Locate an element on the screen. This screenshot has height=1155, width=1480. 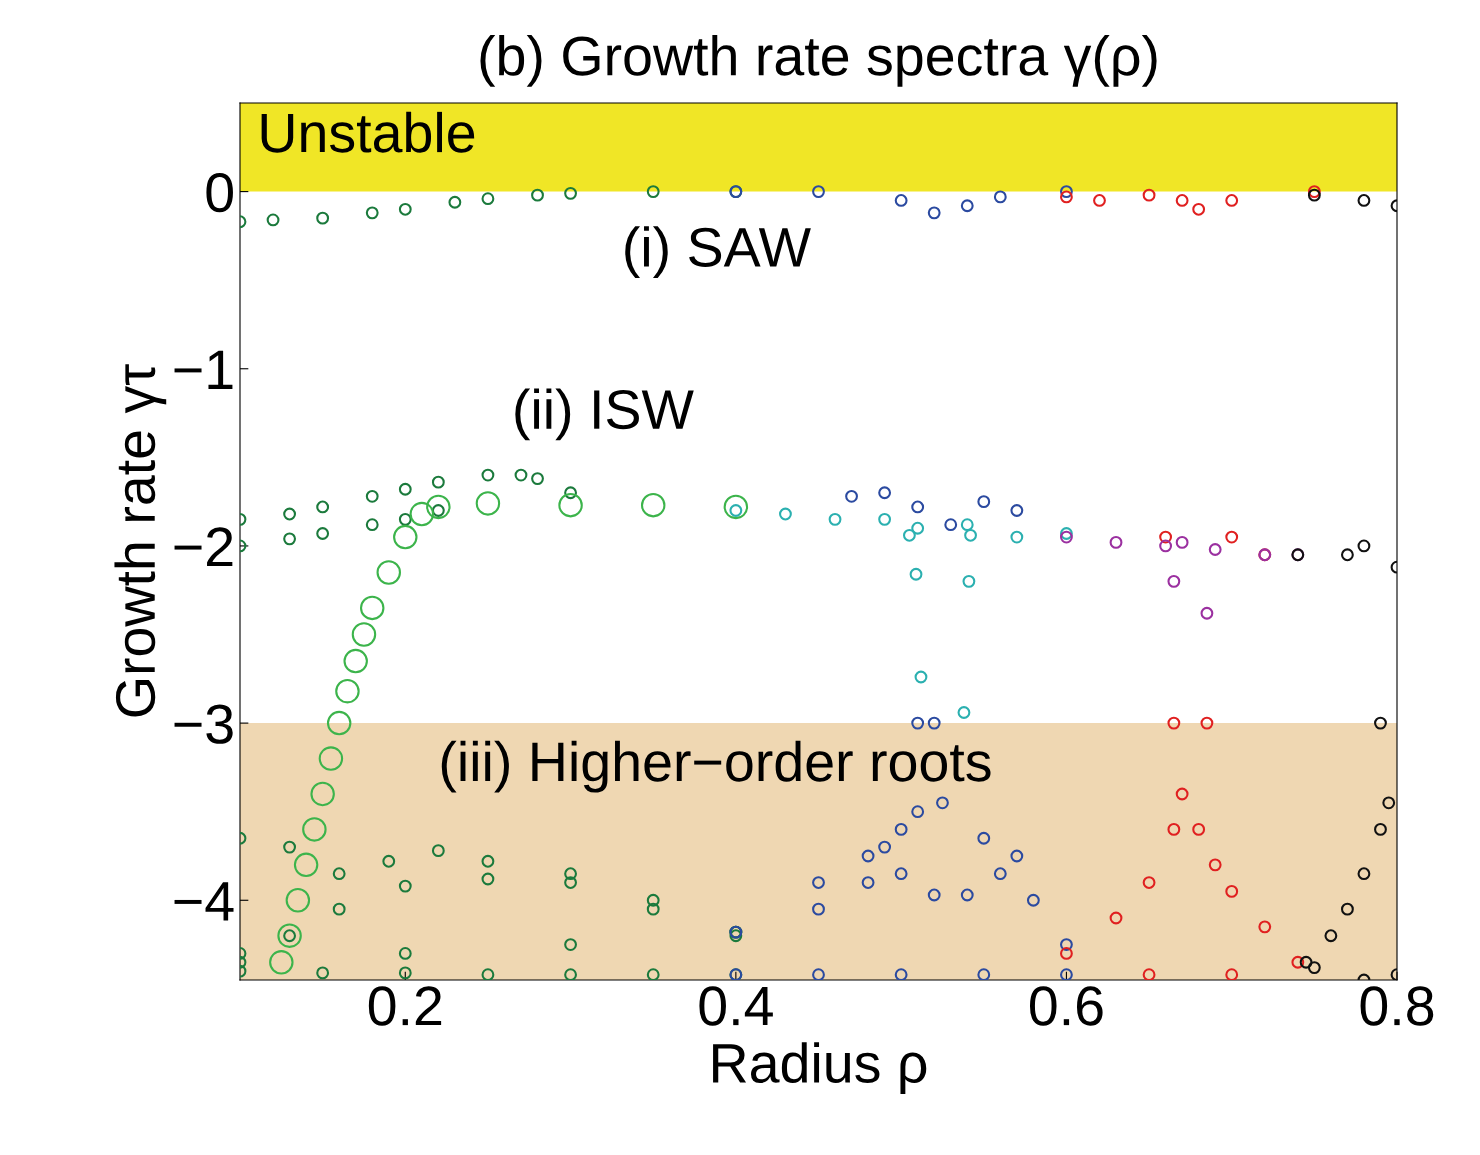
y-tick-label: −4 is located at coordinates (204, 901).